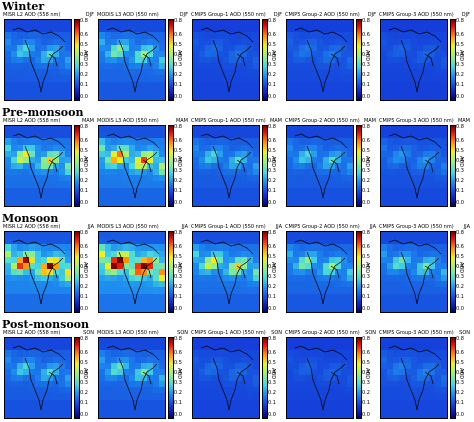  Describe the element at coordinates (30, 218) in the screenshot. I see `season-title-monsoon: Monsoon` at that location.